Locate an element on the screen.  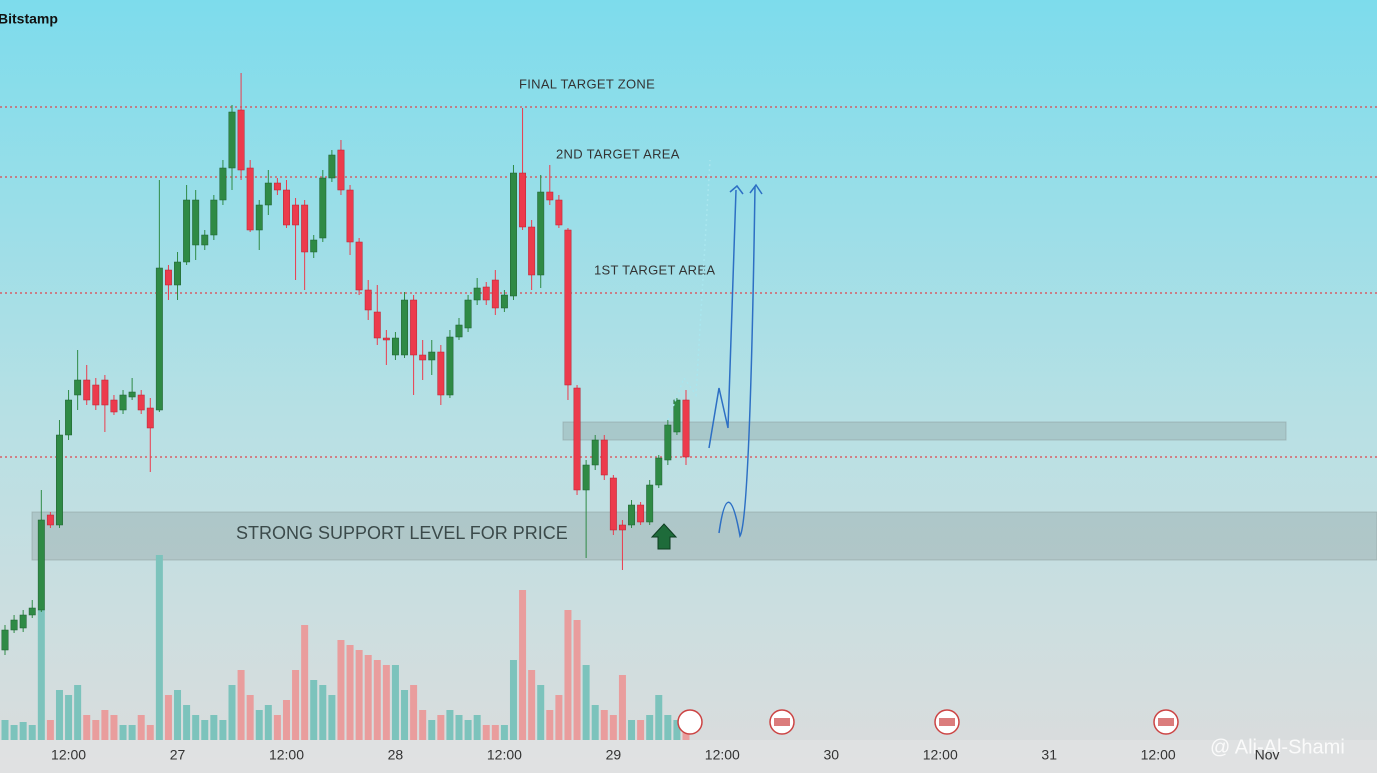
watermark: @ Ali-Al-Shami is located at coordinates (1277, 747).